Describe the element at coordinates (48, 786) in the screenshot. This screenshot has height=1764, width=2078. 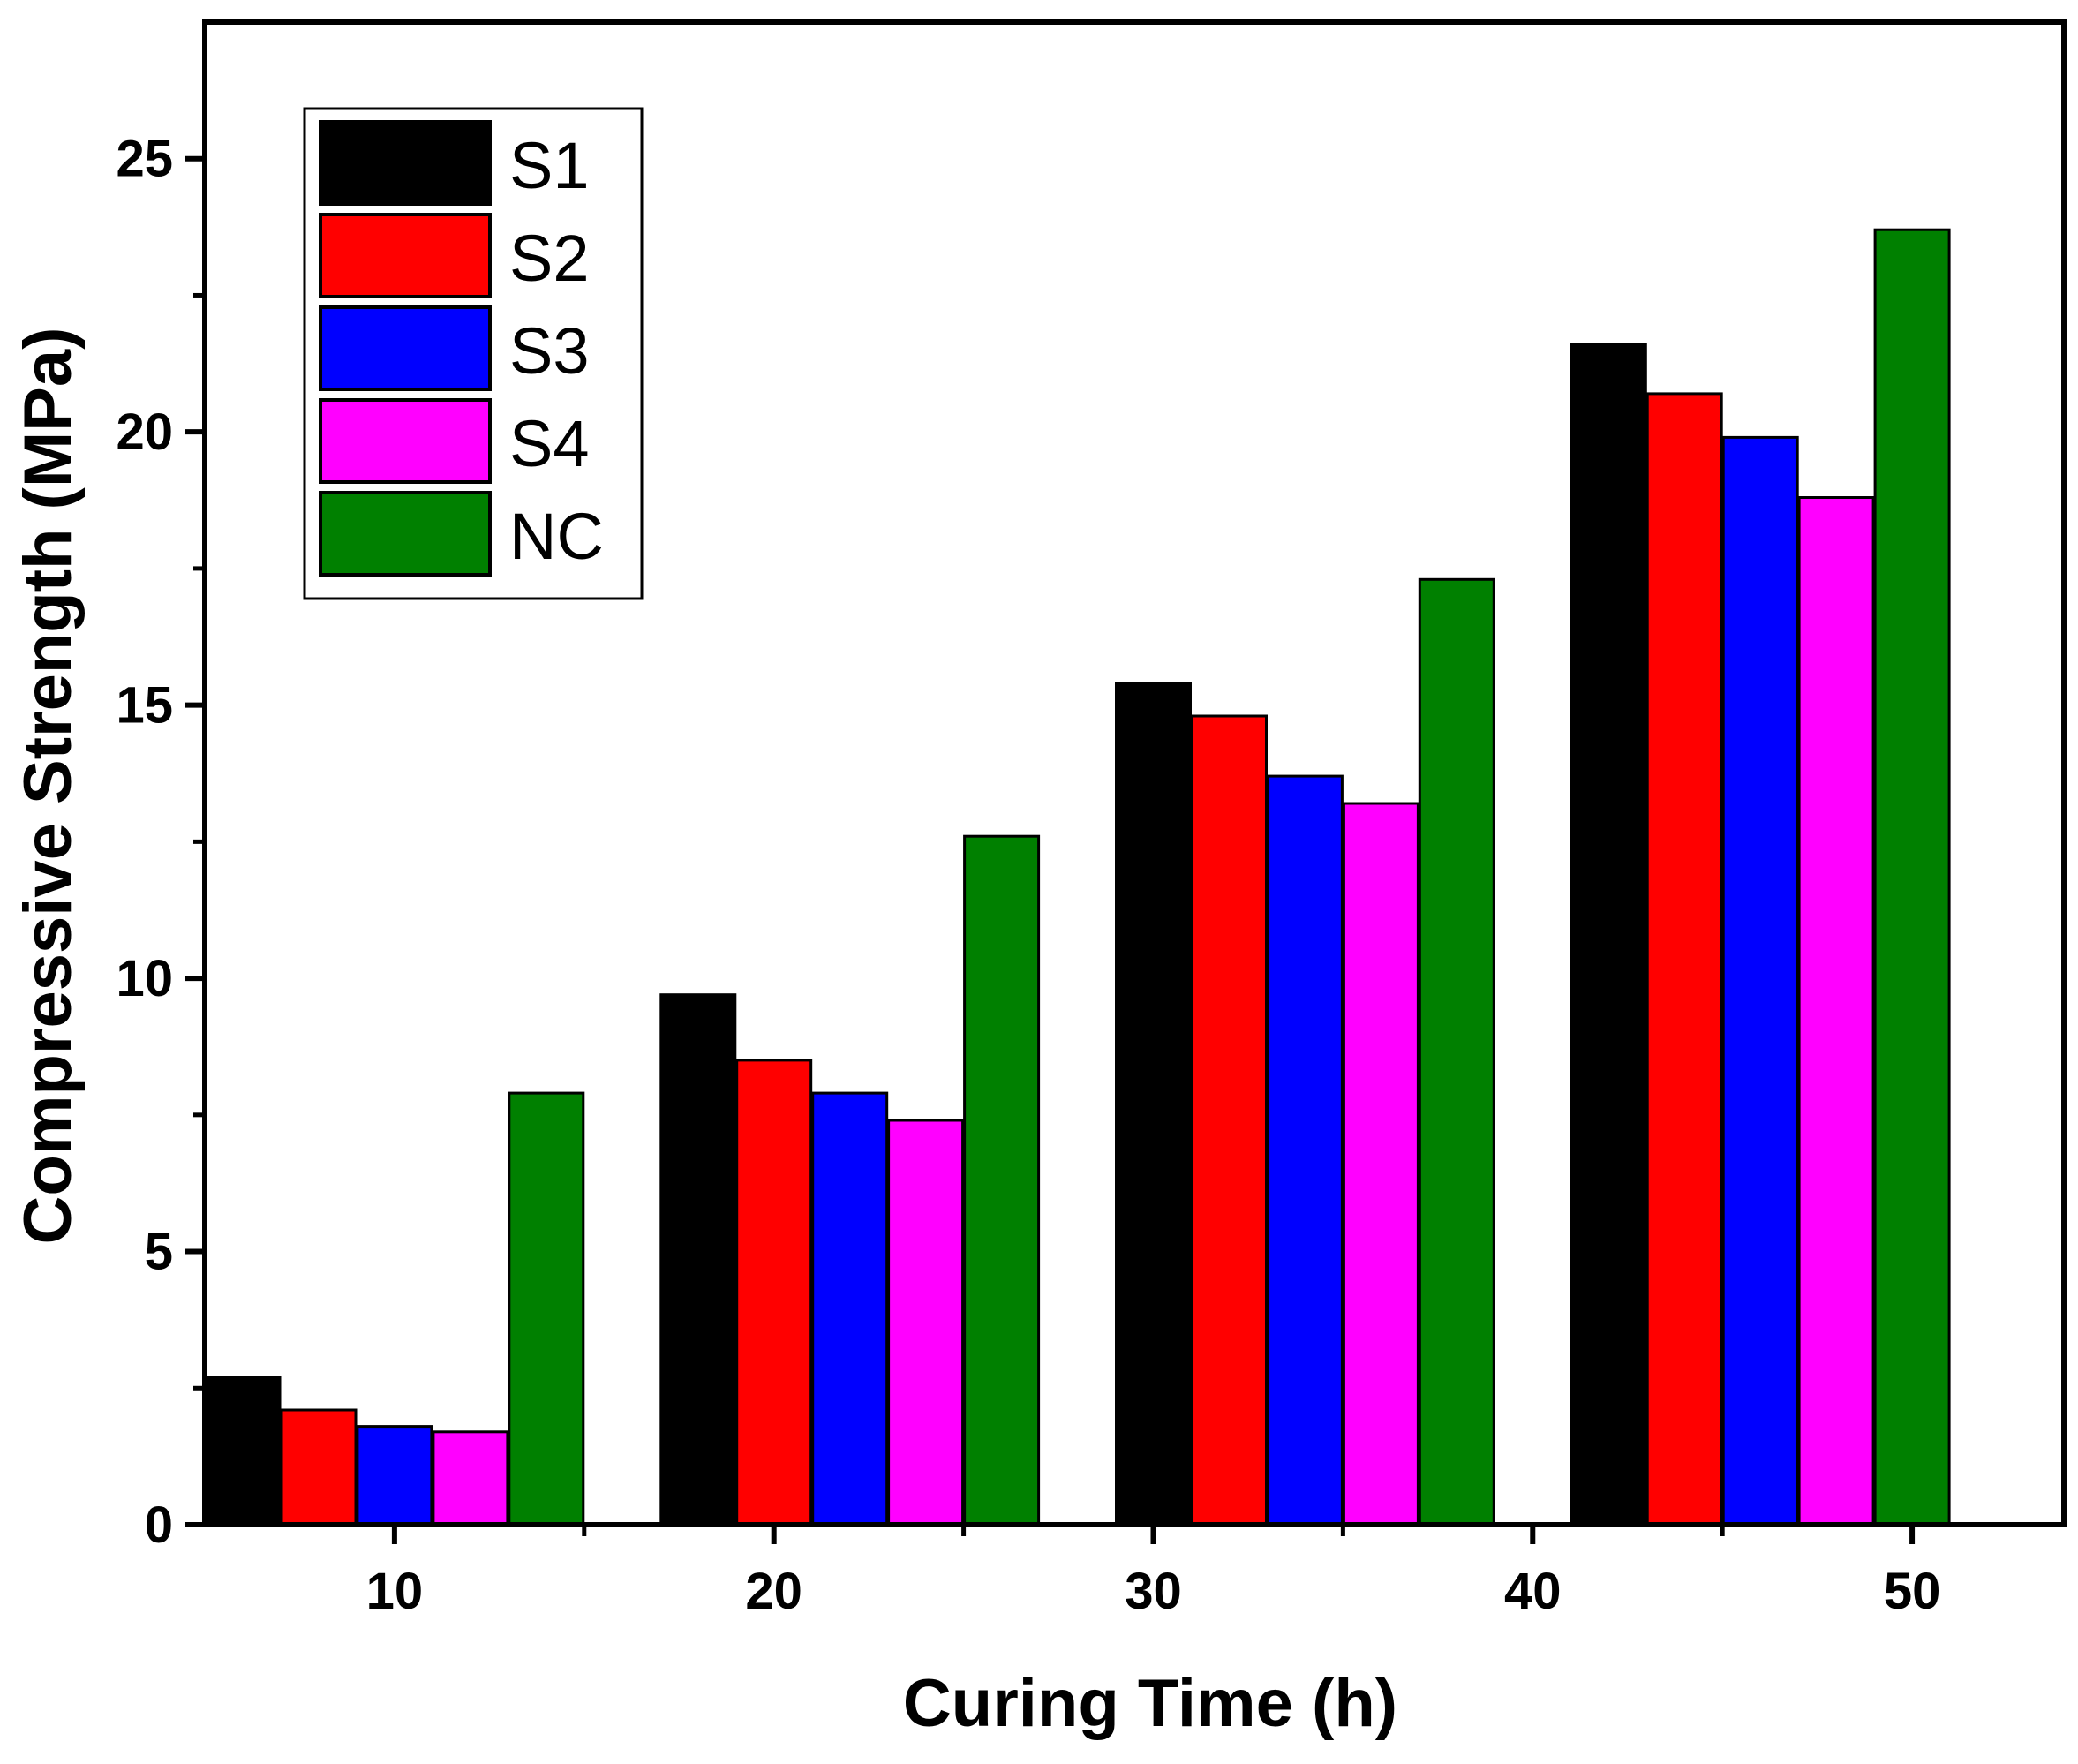
I see `y-axis-title: Compressive Strength (MPa)` at that location.